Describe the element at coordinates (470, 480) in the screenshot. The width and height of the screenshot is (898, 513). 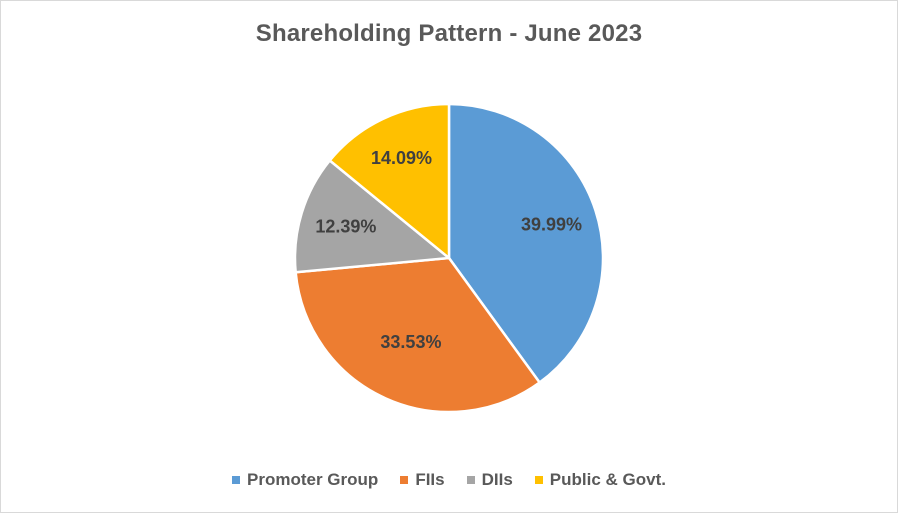
I see `legend-swatch-diis` at that location.